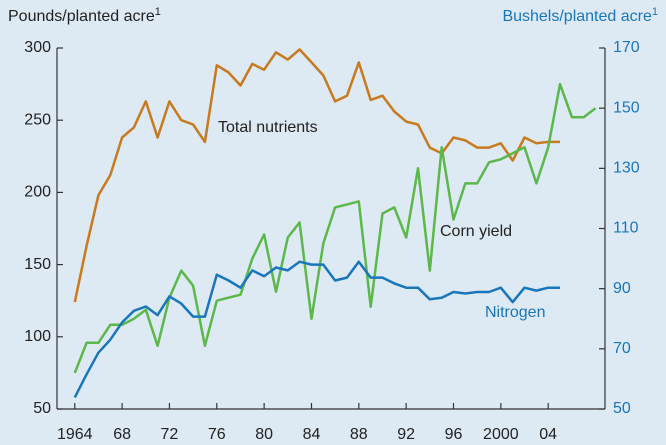  I want to click on x-tick-label: 68, so click(122, 434).